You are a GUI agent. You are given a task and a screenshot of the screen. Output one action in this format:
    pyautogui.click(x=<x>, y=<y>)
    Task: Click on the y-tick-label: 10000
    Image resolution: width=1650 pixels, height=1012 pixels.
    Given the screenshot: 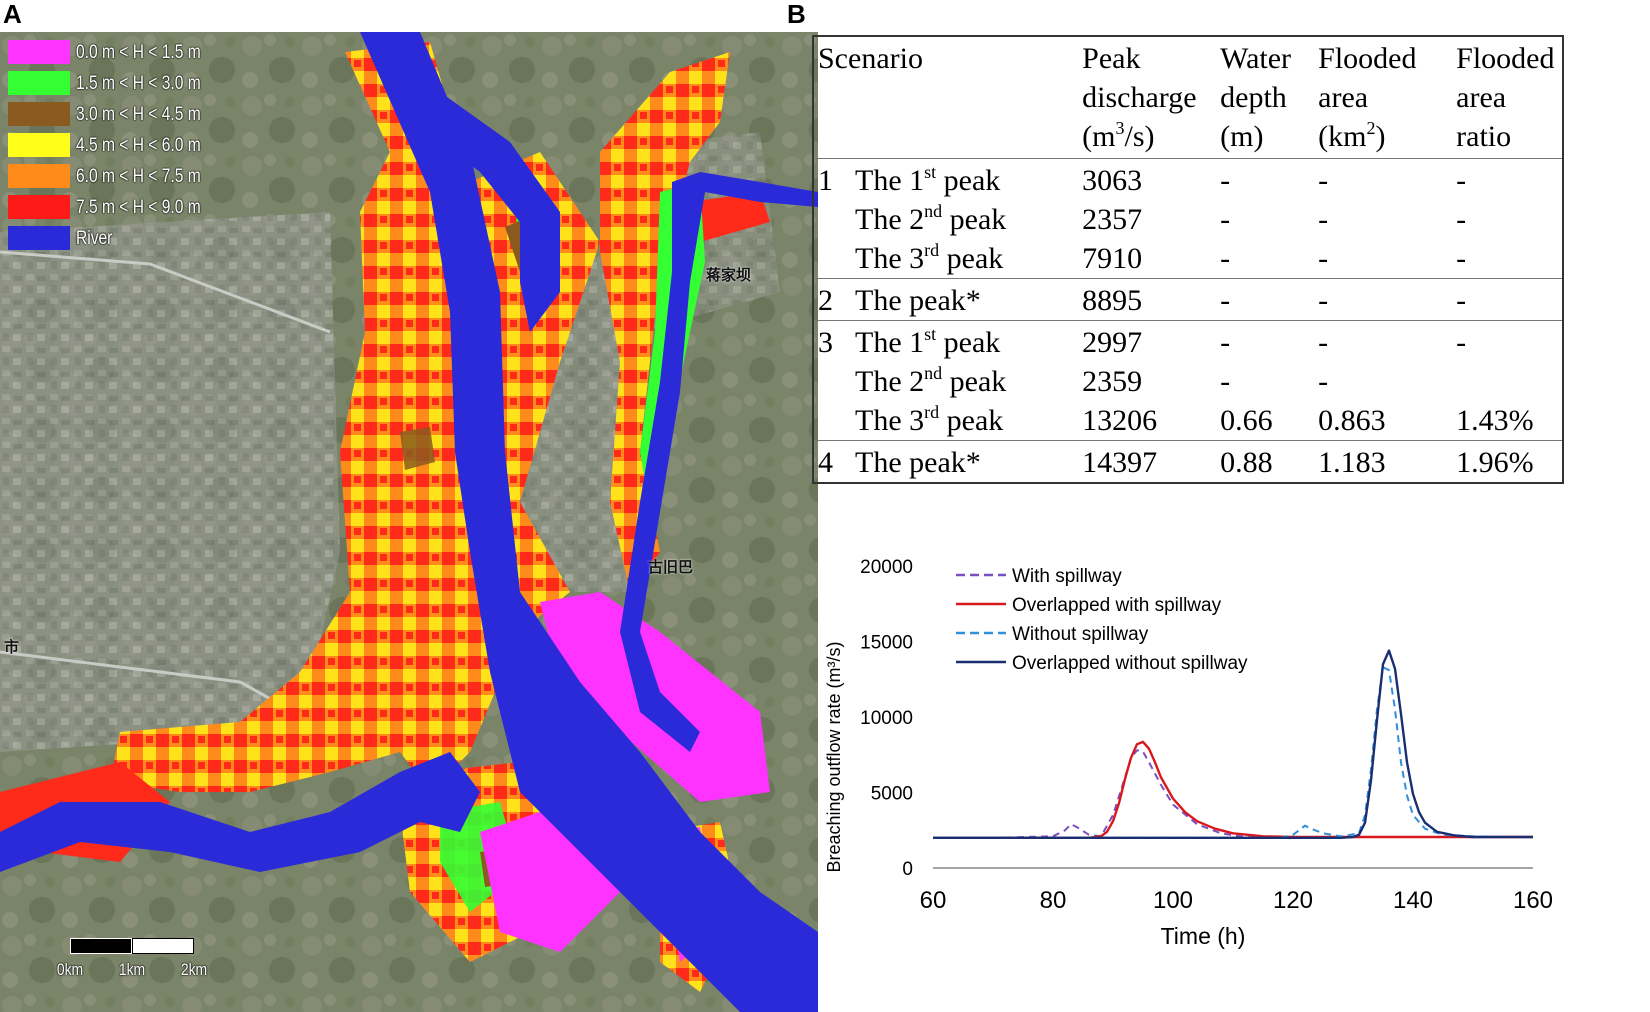 What is the action you would take?
    pyautogui.click(x=886, y=718)
    